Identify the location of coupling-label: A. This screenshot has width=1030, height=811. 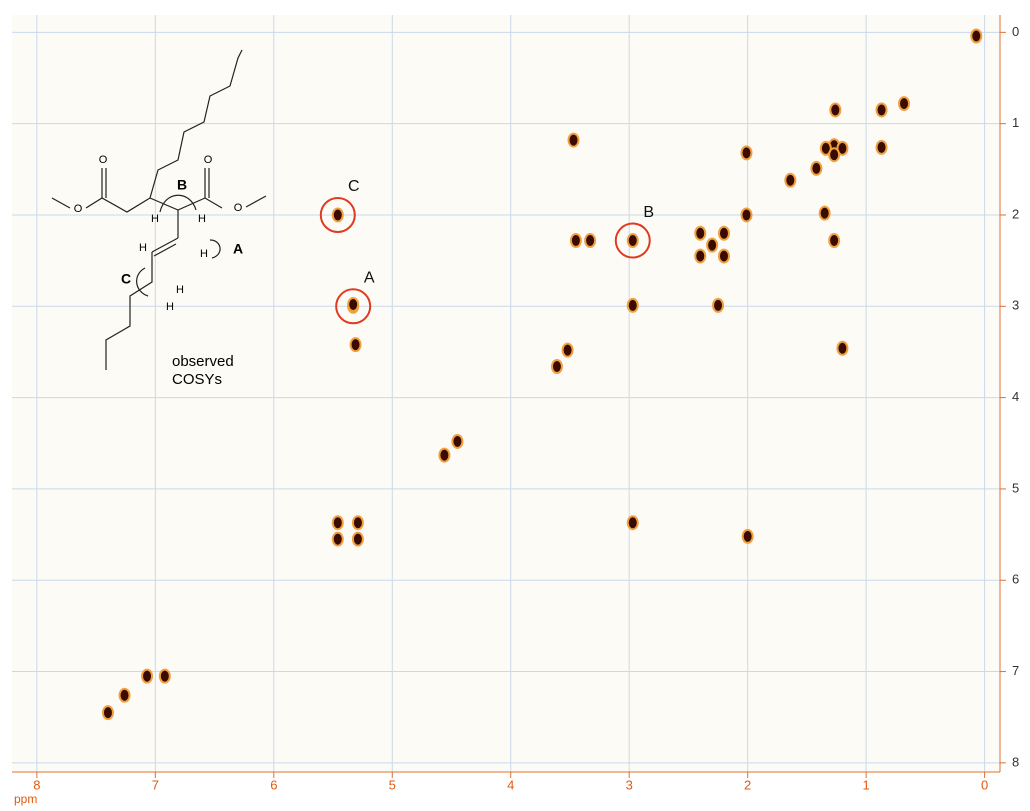
(238, 249).